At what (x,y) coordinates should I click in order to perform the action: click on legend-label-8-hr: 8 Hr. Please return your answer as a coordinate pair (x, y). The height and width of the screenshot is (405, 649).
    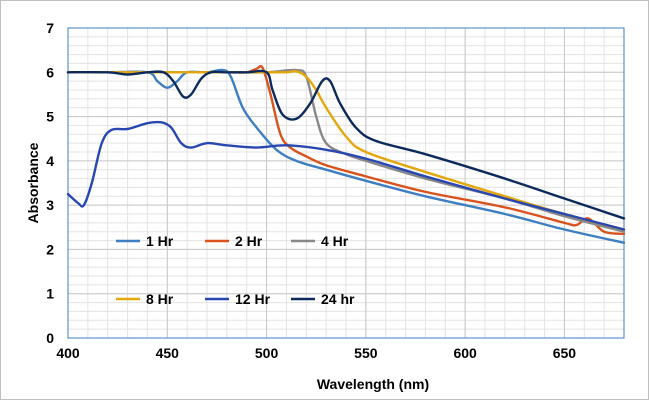
    Looking at the image, I should click on (160, 299).